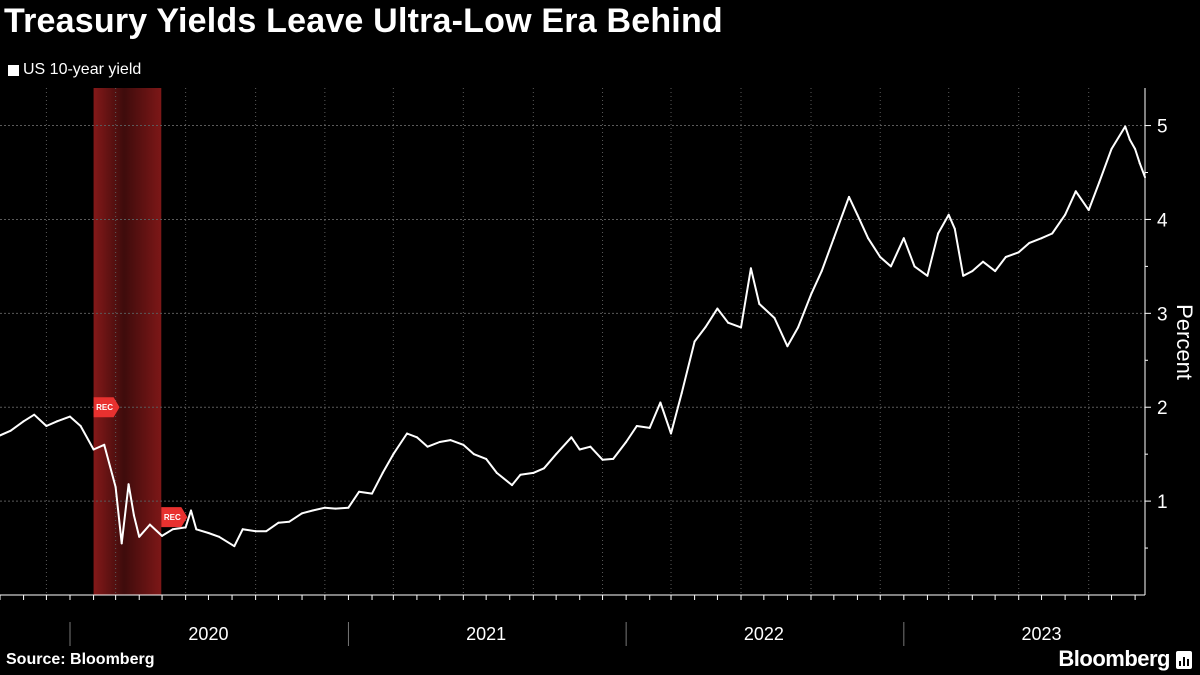 The image size is (1200, 675). I want to click on legend: US 10-year yield, so click(74, 70).